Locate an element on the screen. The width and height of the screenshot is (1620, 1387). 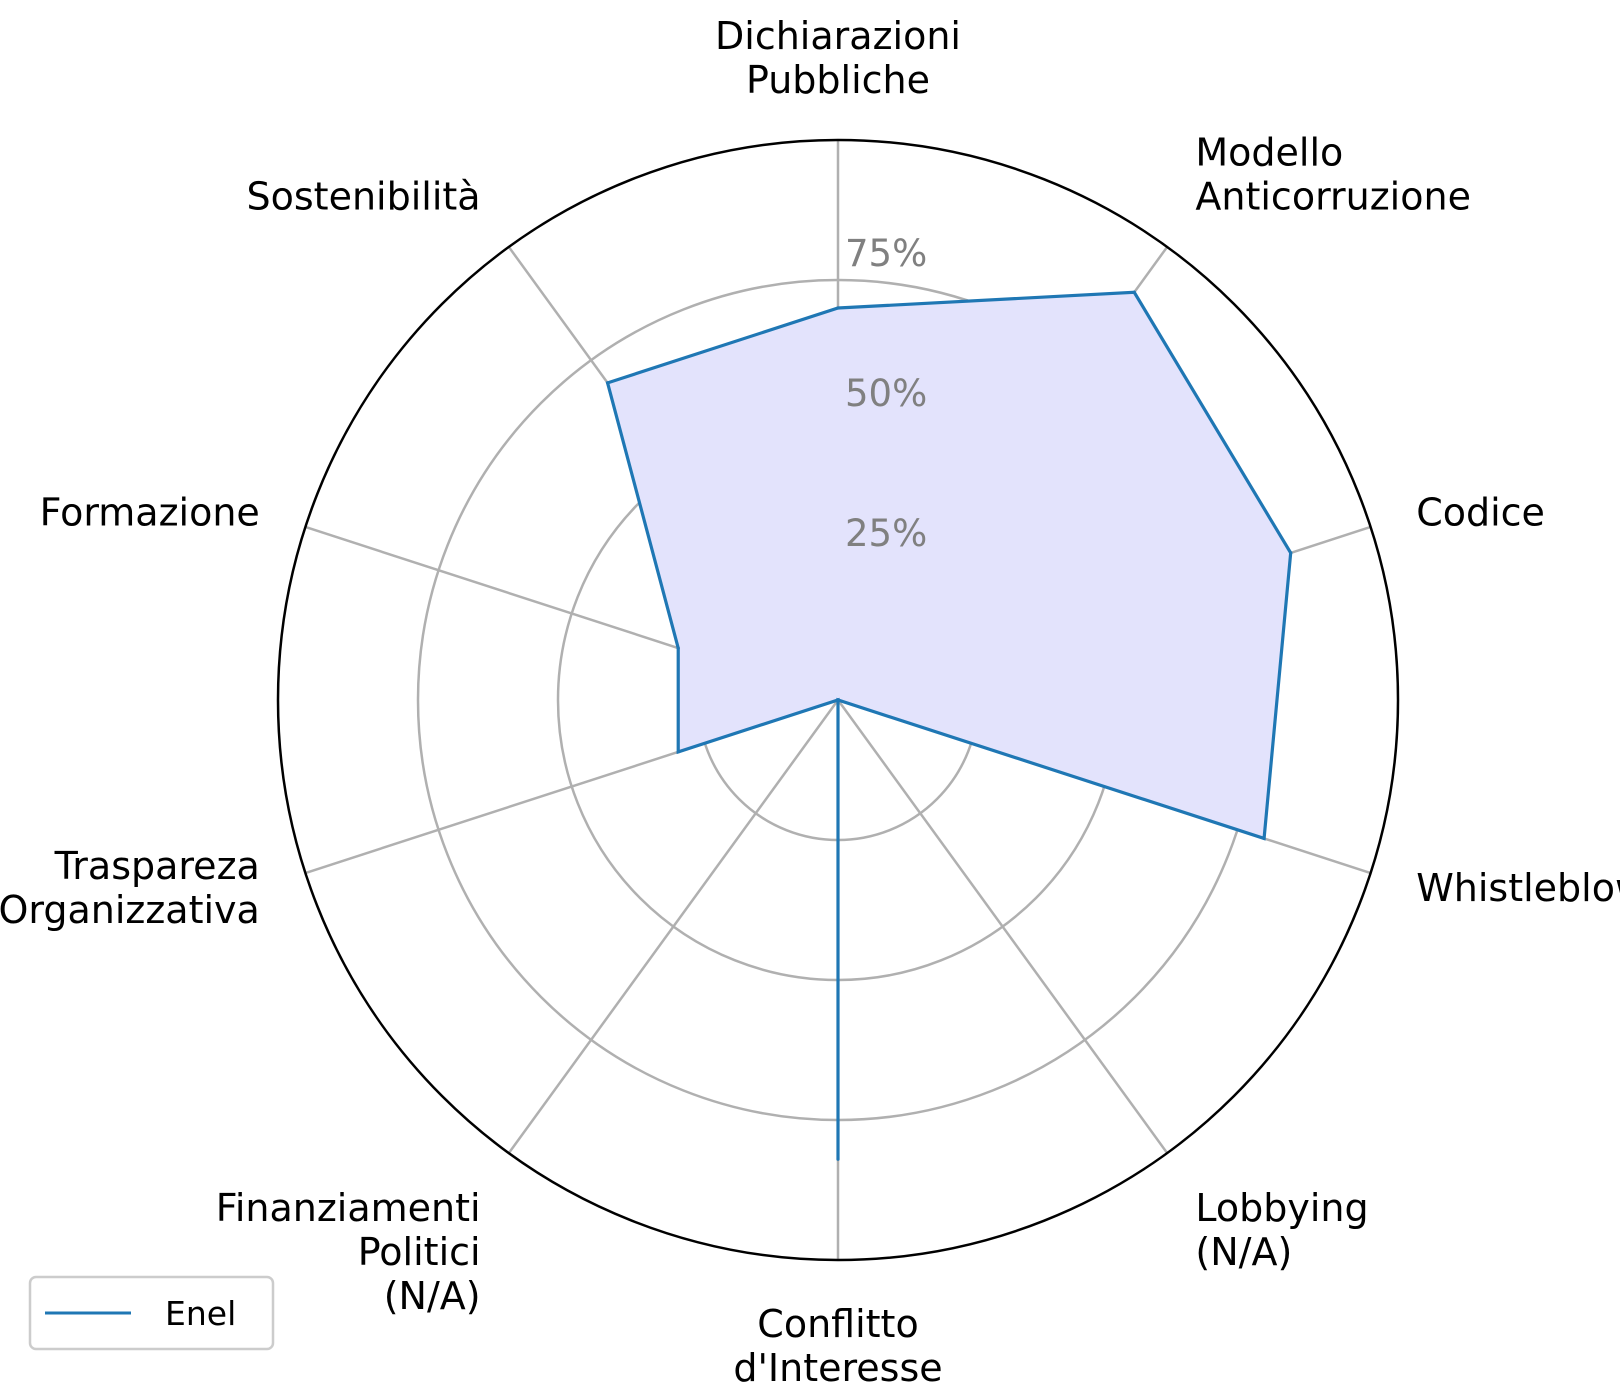
category-label-line-8-0: Formazione is located at coordinates (150, 512).